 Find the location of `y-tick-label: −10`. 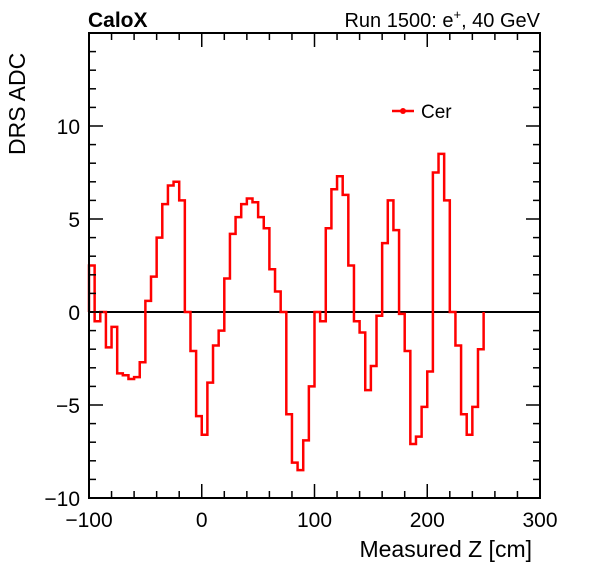

y-tick-label: −10 is located at coordinates (62, 499).